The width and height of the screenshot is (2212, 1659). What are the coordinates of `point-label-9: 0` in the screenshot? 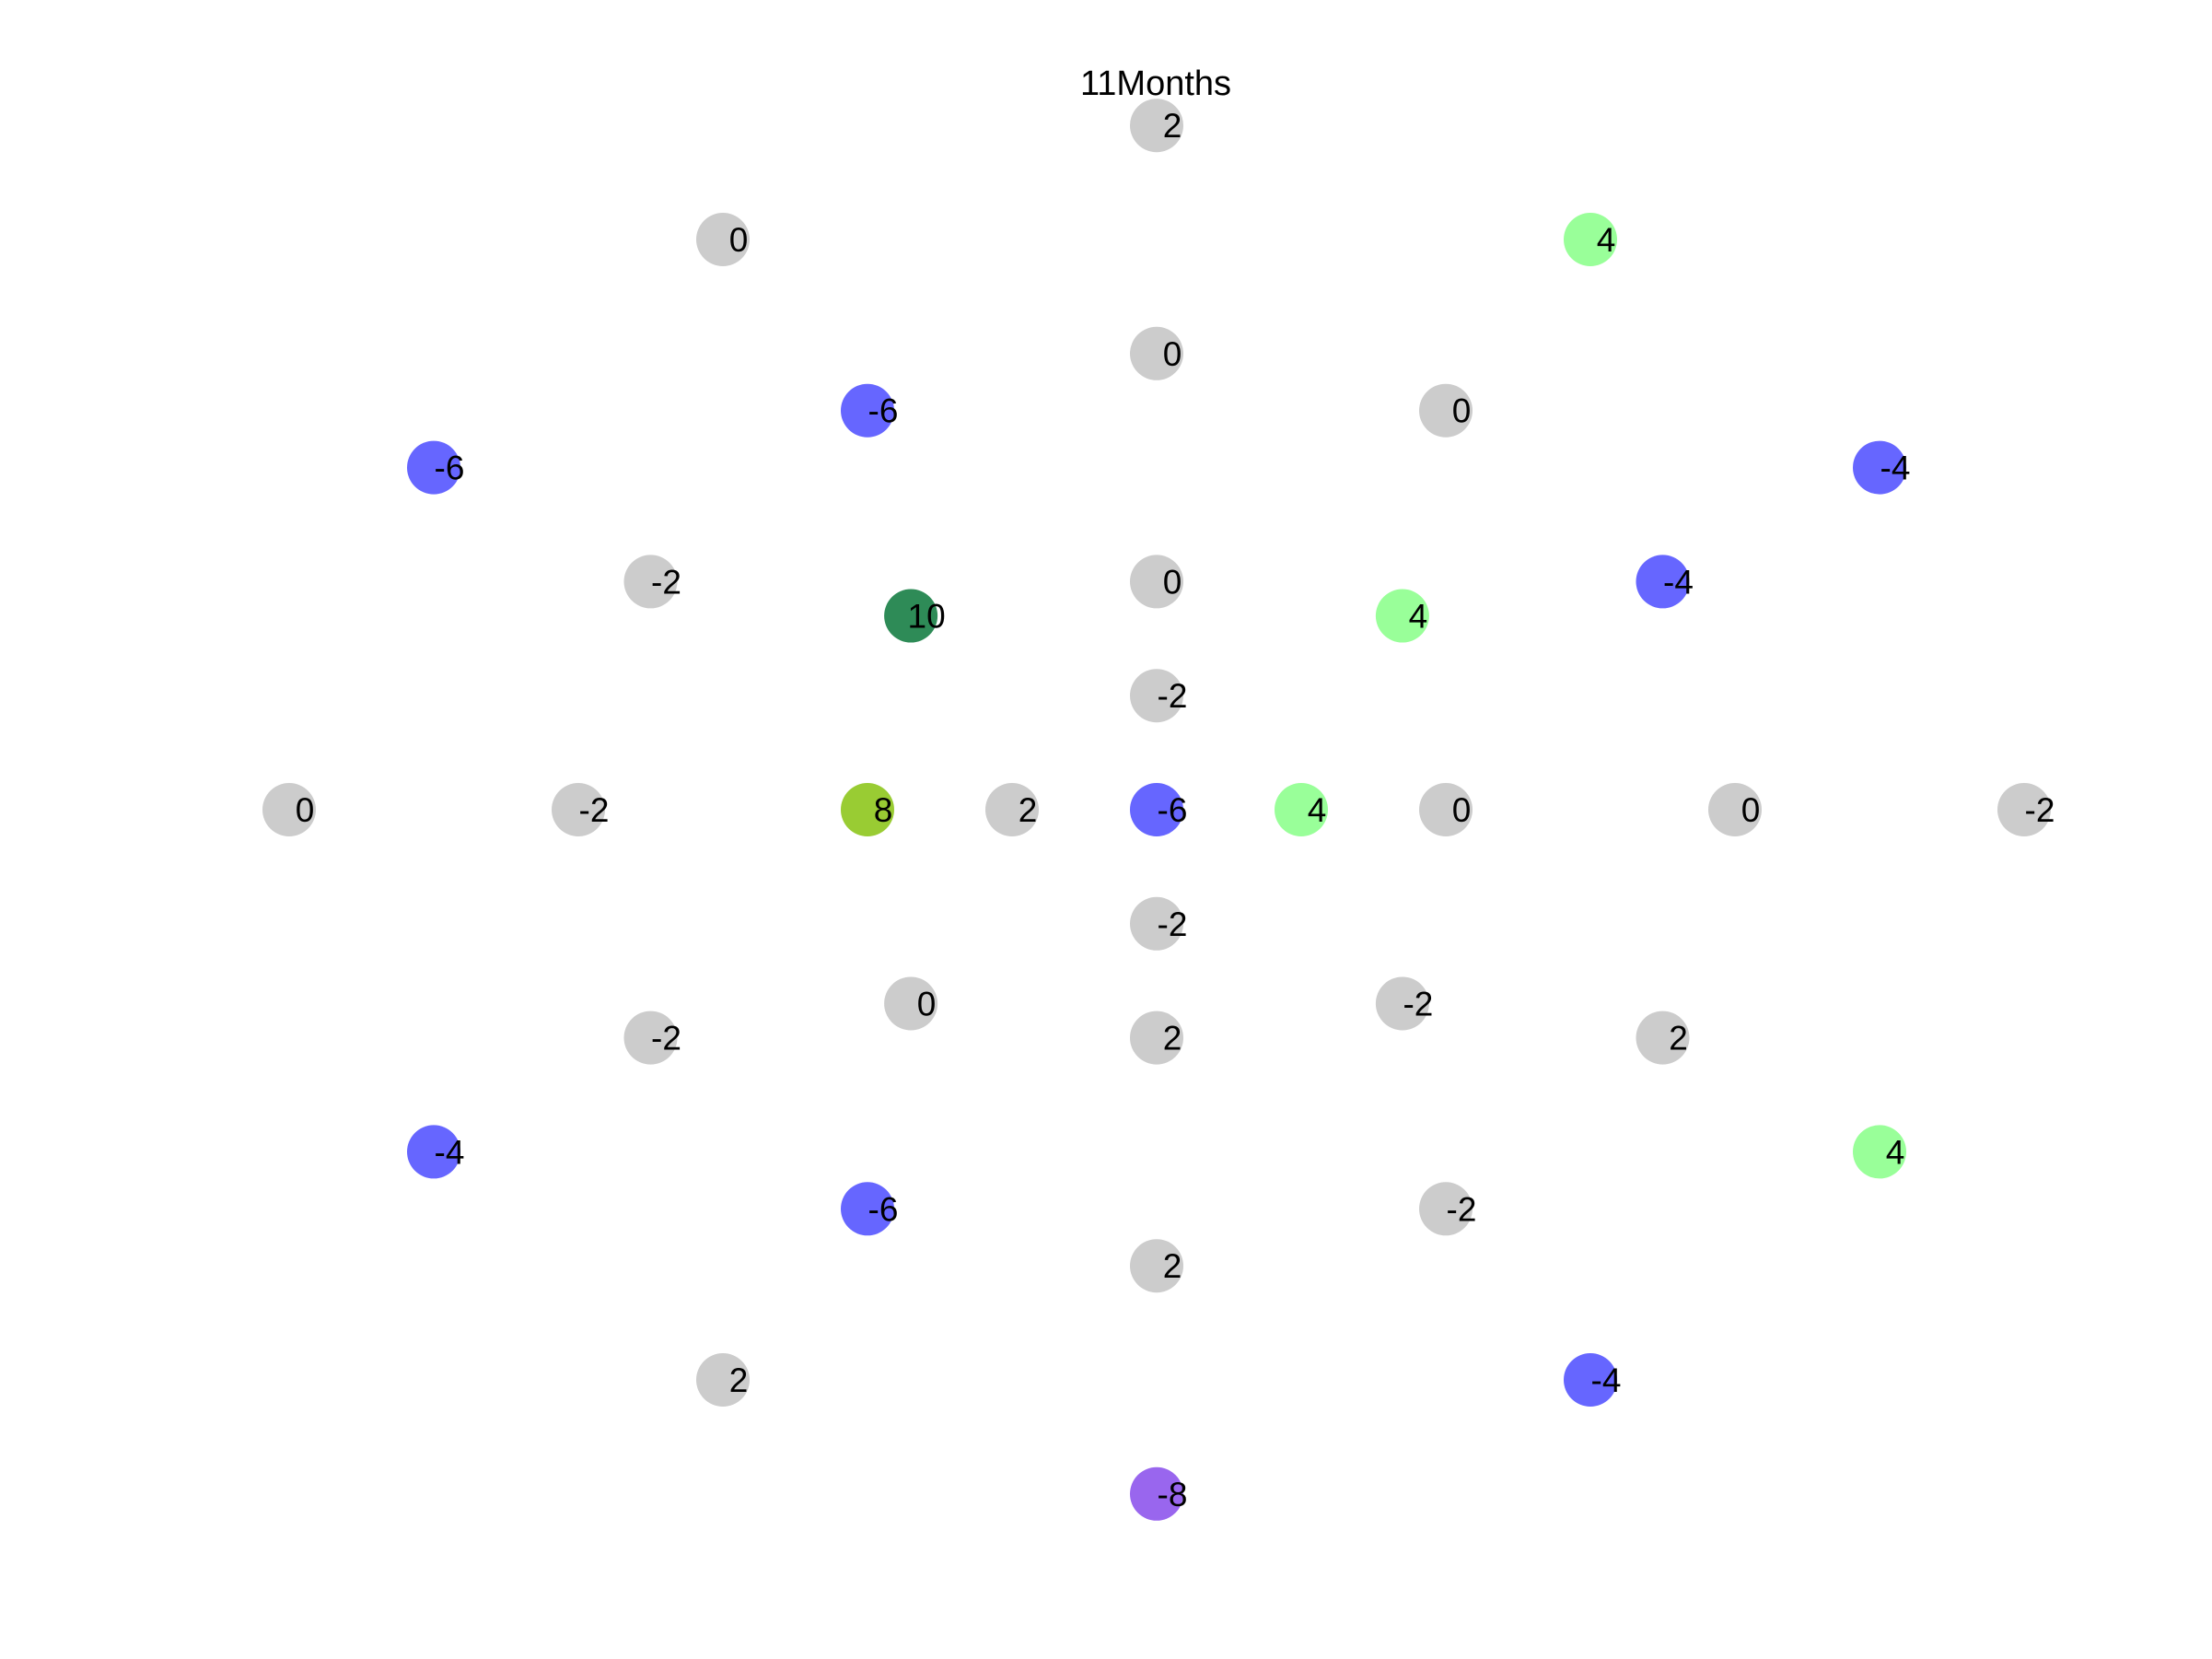 It's located at (1172, 582).